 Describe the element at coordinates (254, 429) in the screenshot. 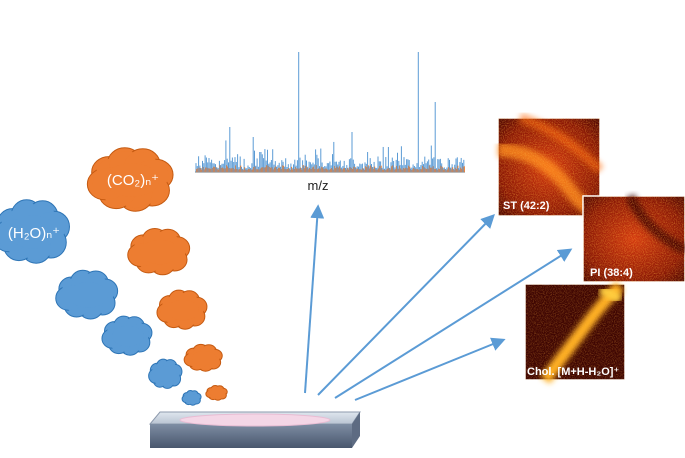

I see `slide` at that location.